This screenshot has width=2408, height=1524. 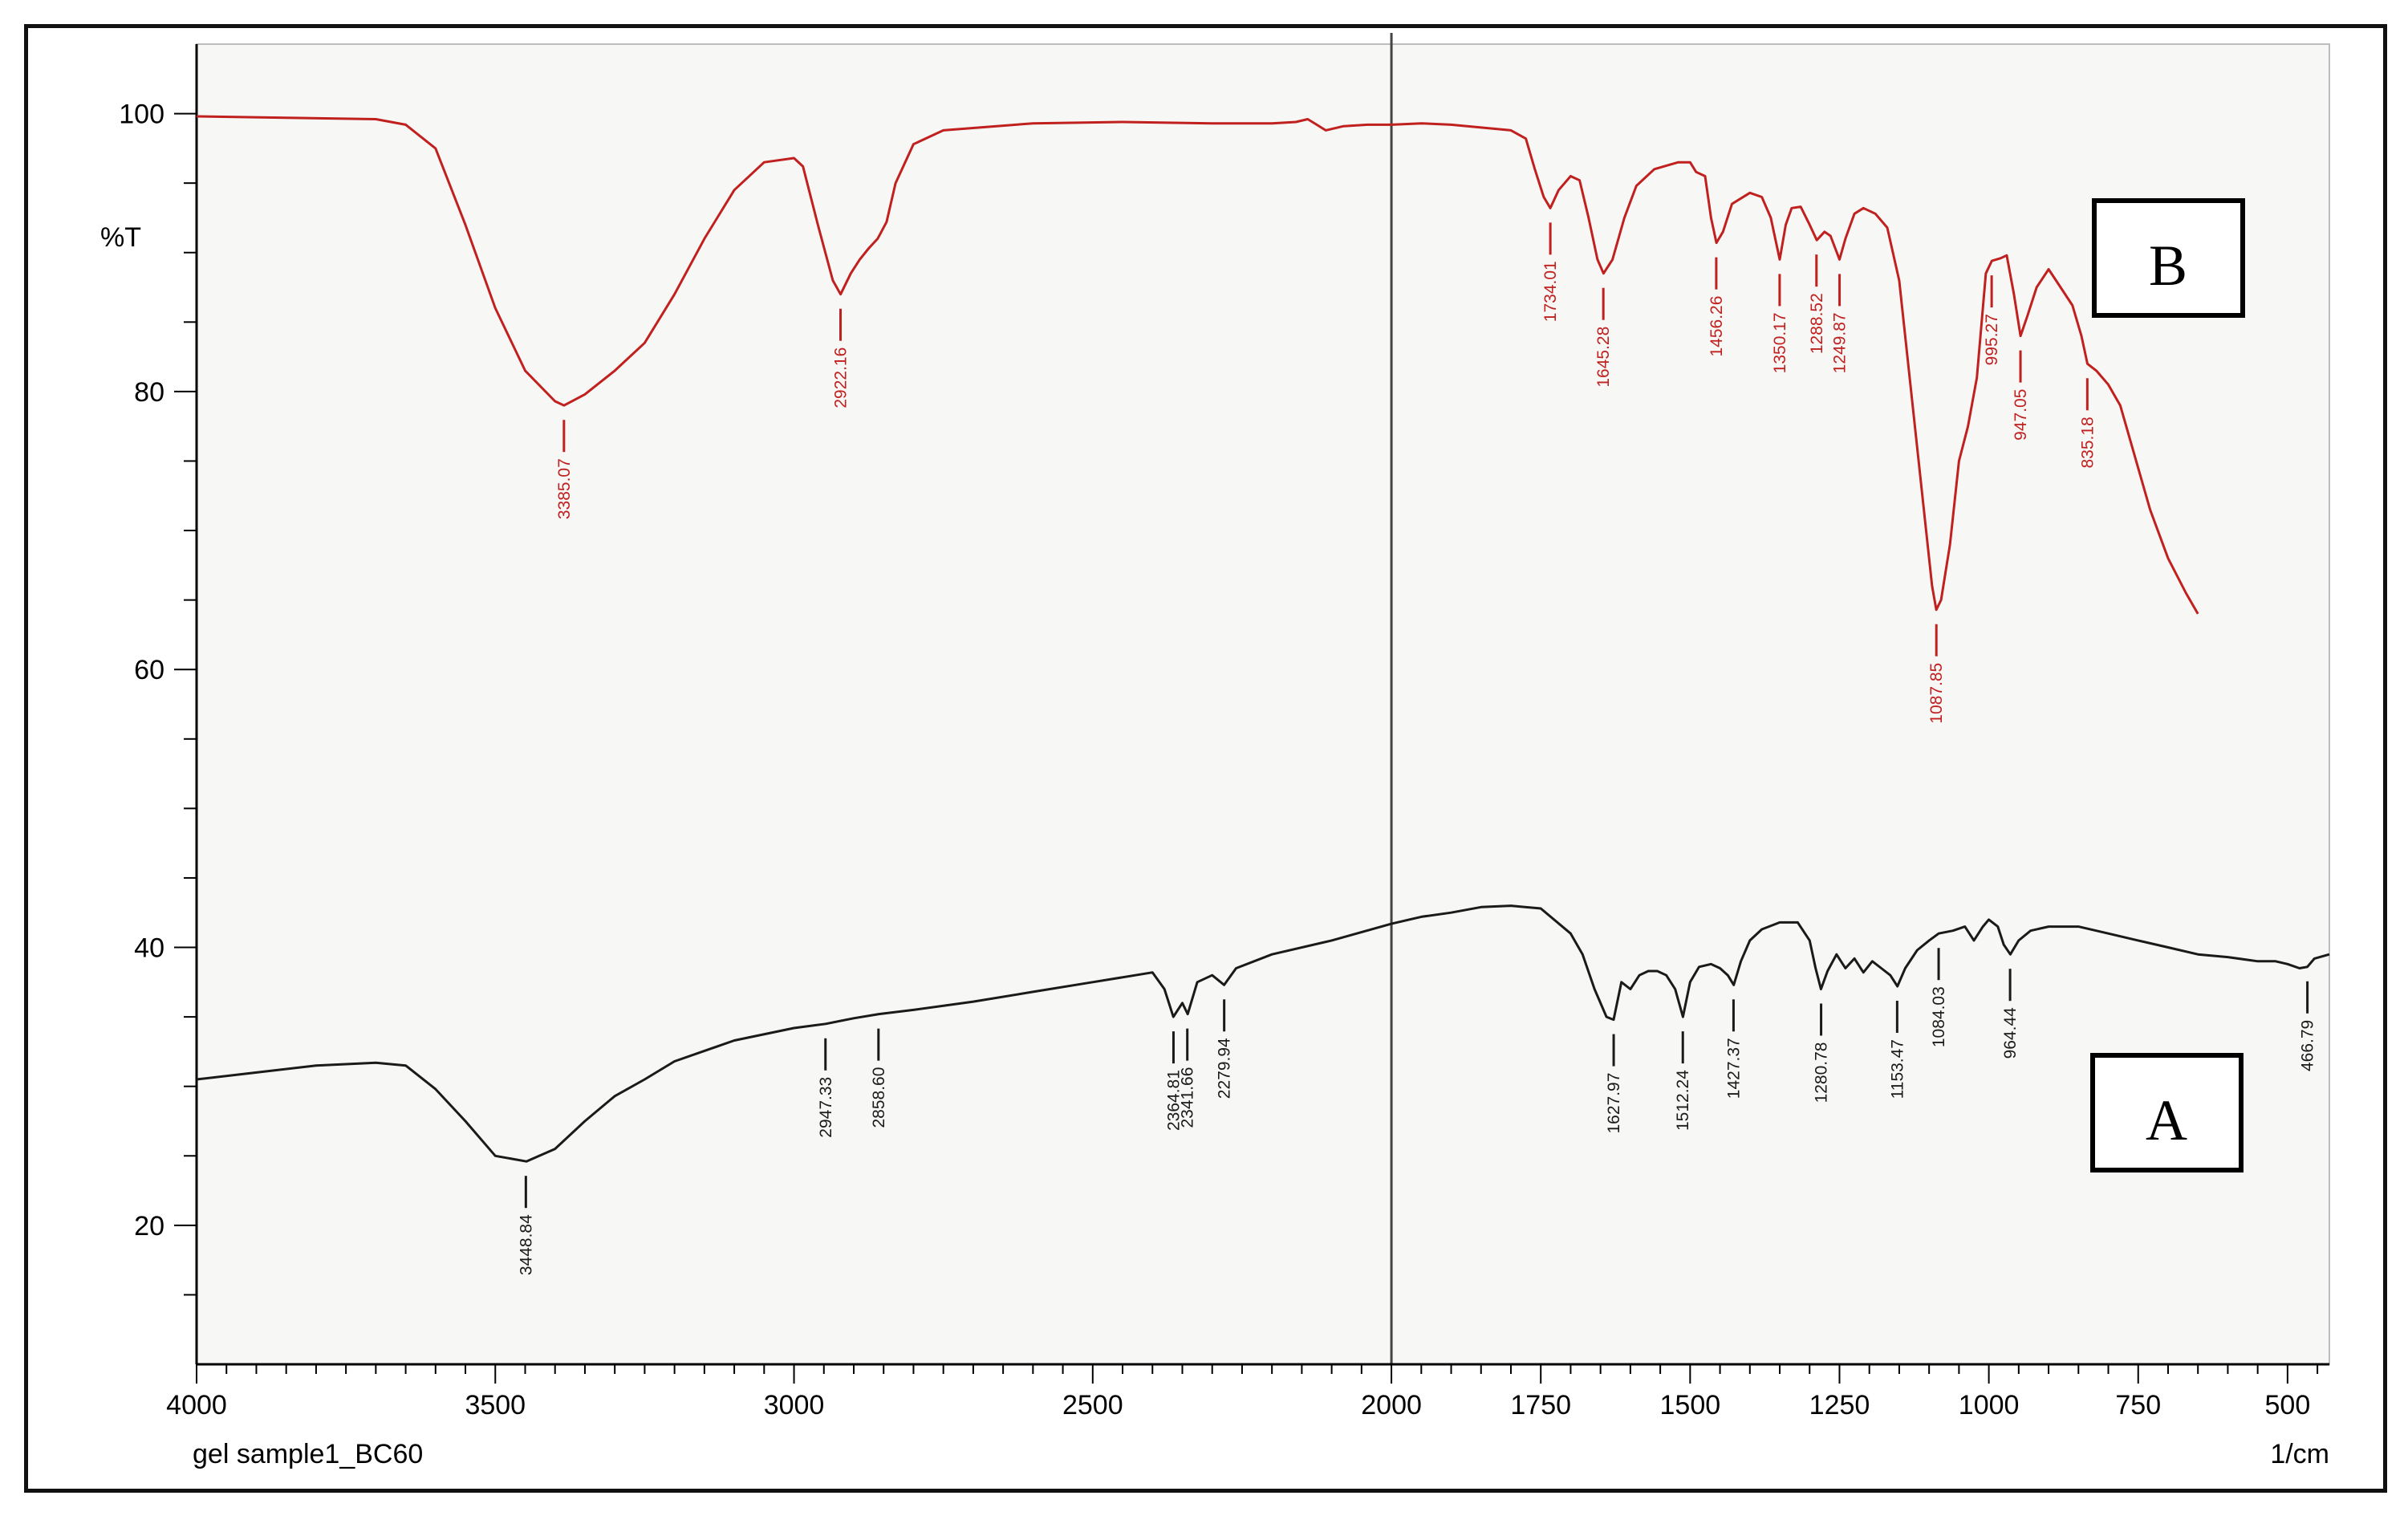 What do you see at coordinates (1225, 1068) in the screenshot?
I see `peak-label-A: 2279.94` at bounding box center [1225, 1068].